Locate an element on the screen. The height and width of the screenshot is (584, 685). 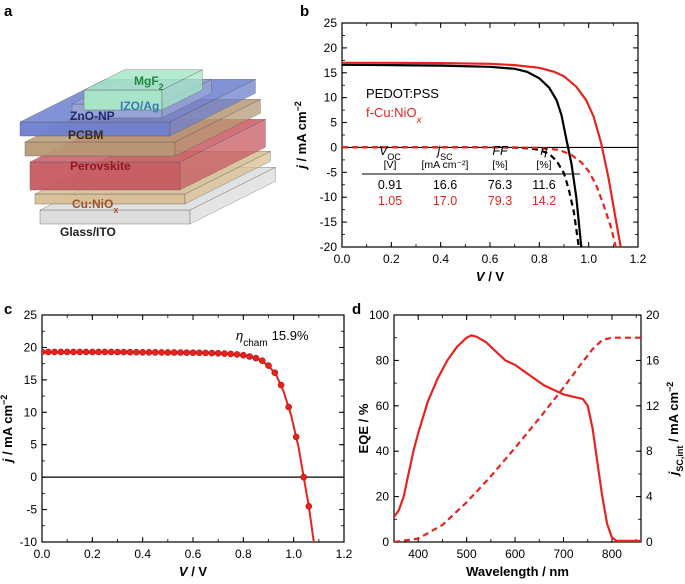
series-line-c is located at coordinates (178, 446).